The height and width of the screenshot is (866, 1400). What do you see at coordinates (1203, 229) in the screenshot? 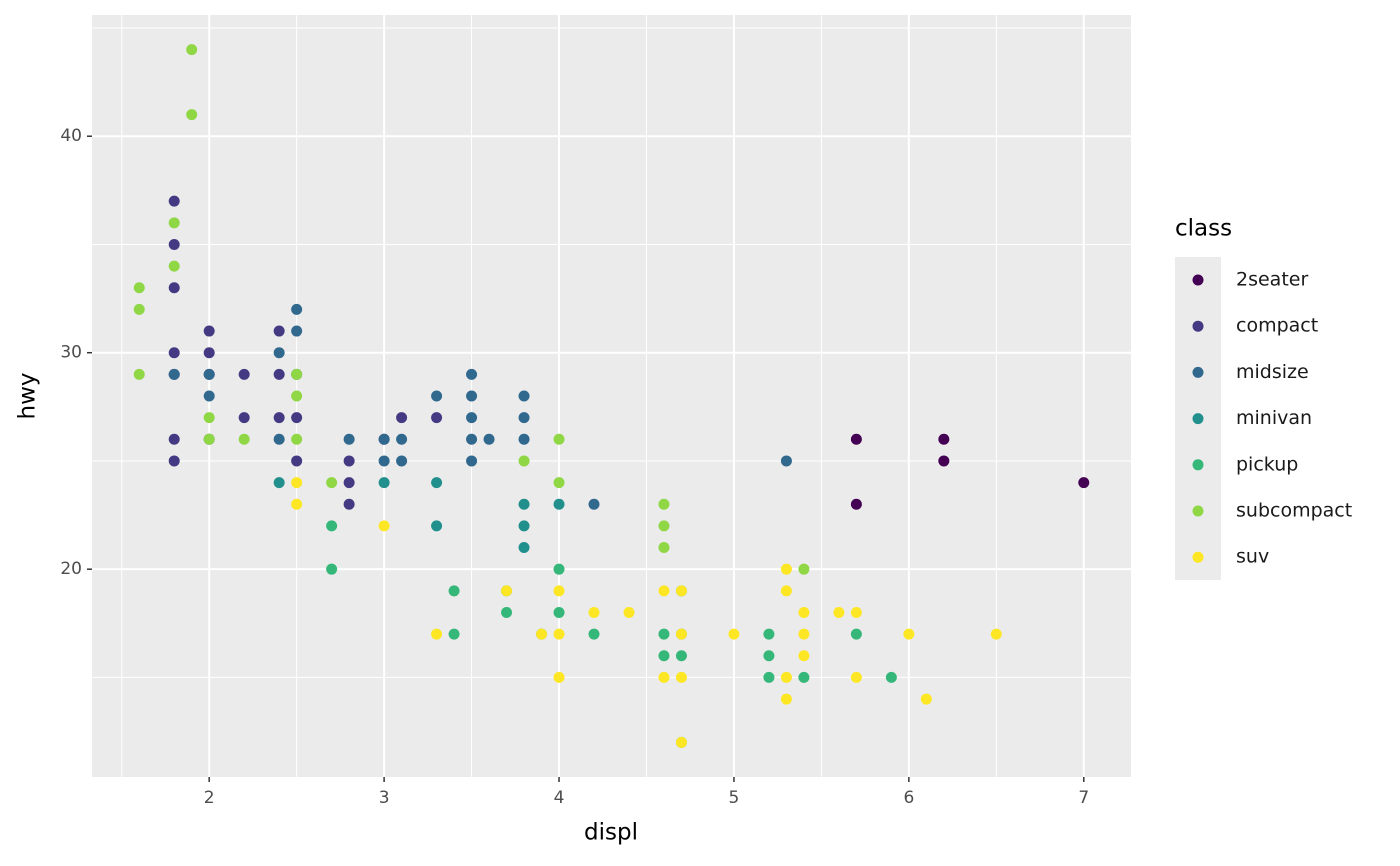
I see `legend-title: class` at bounding box center [1203, 229].